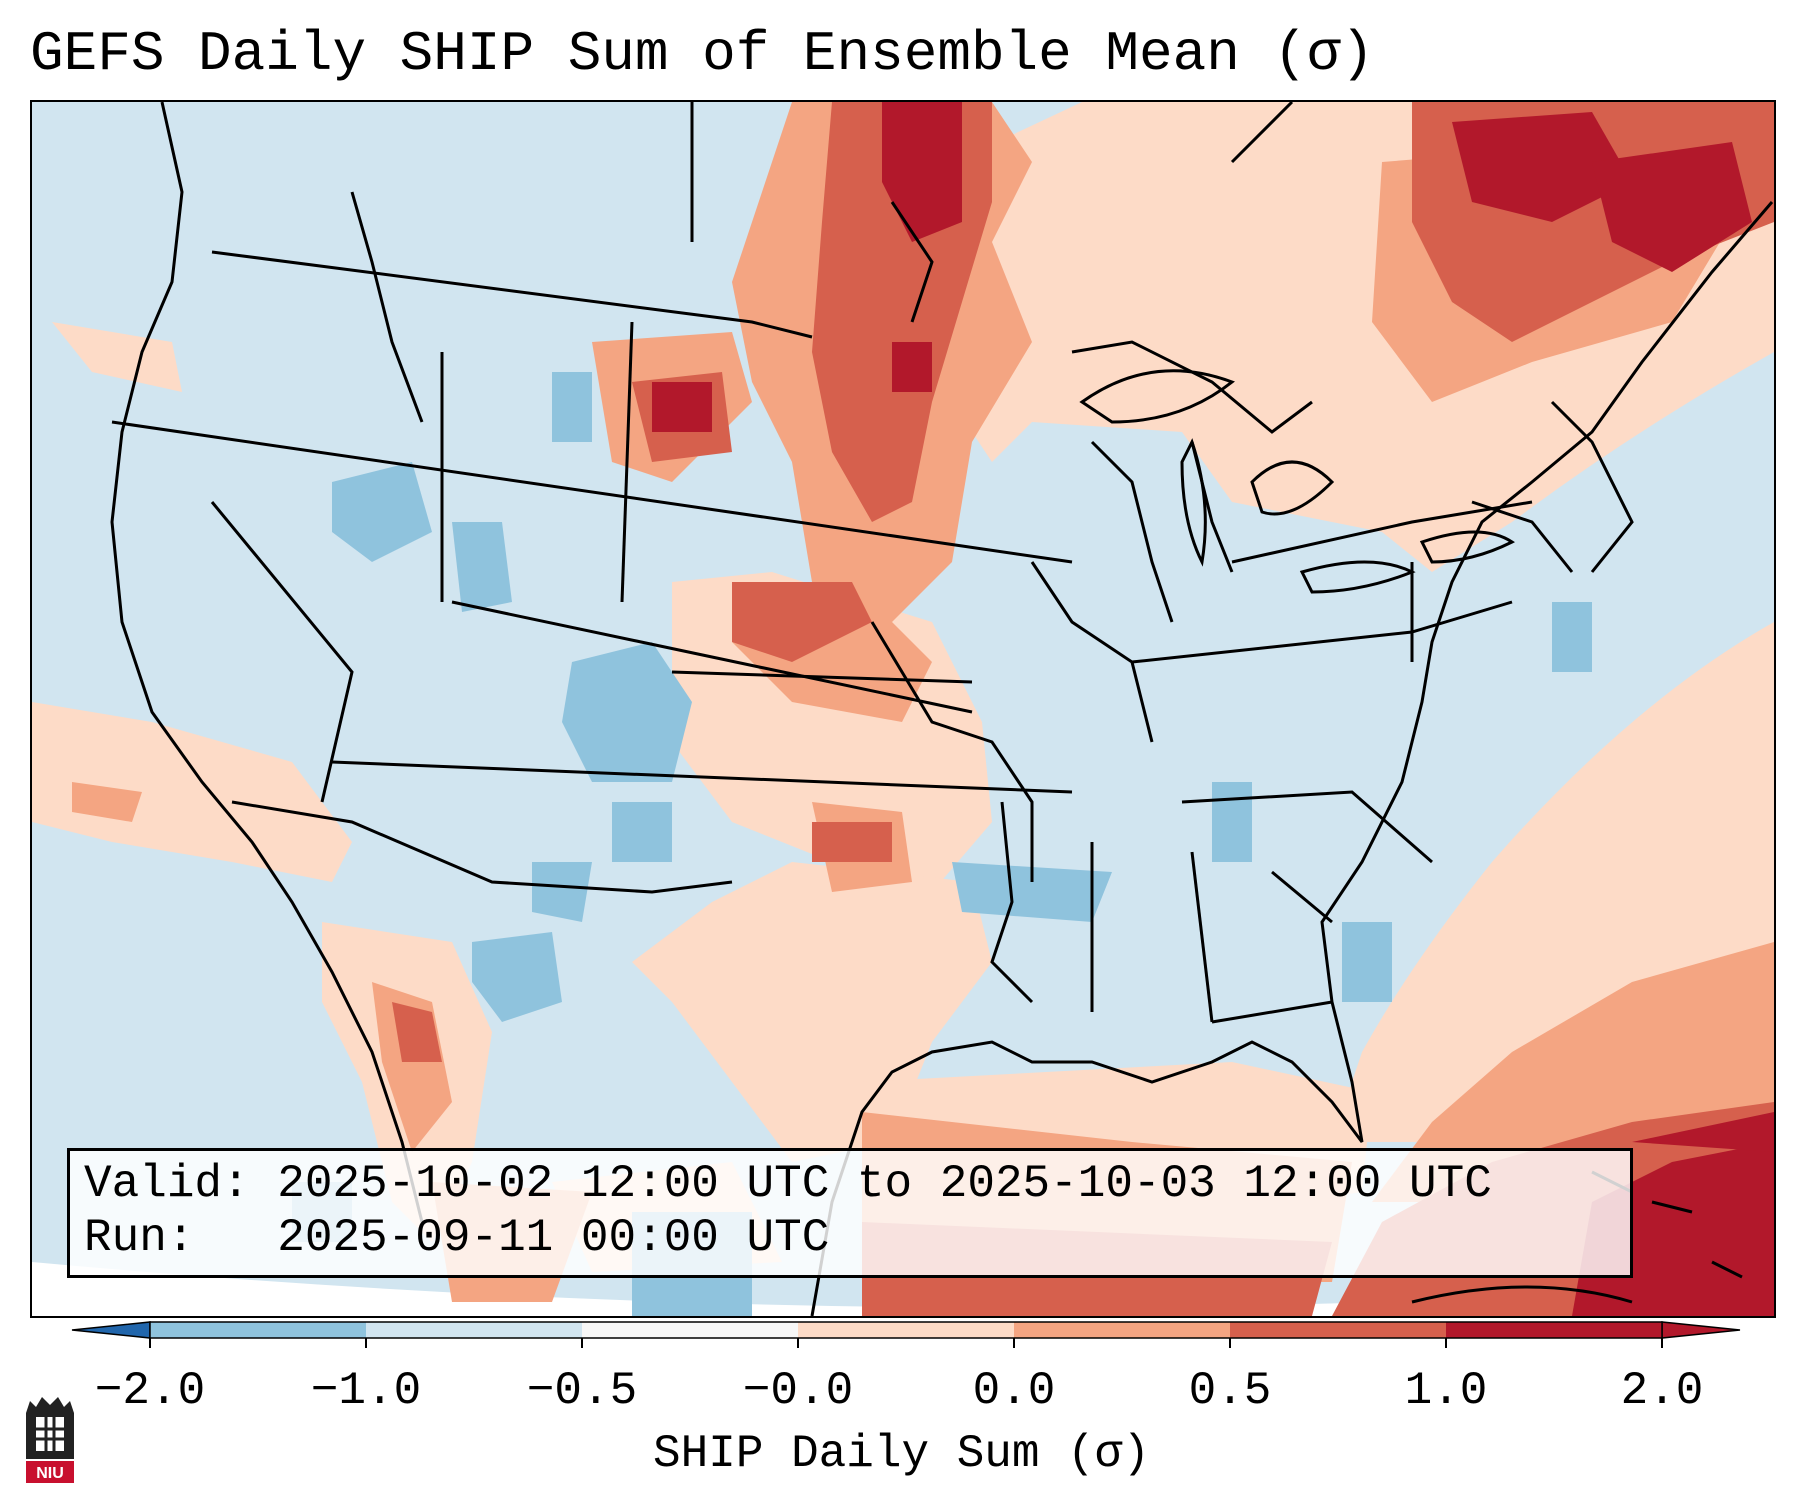 The height and width of the screenshot is (1506, 1803). Describe the element at coordinates (1662, 1391) in the screenshot. I see `colorbar-tick-label: 2.0` at that location.